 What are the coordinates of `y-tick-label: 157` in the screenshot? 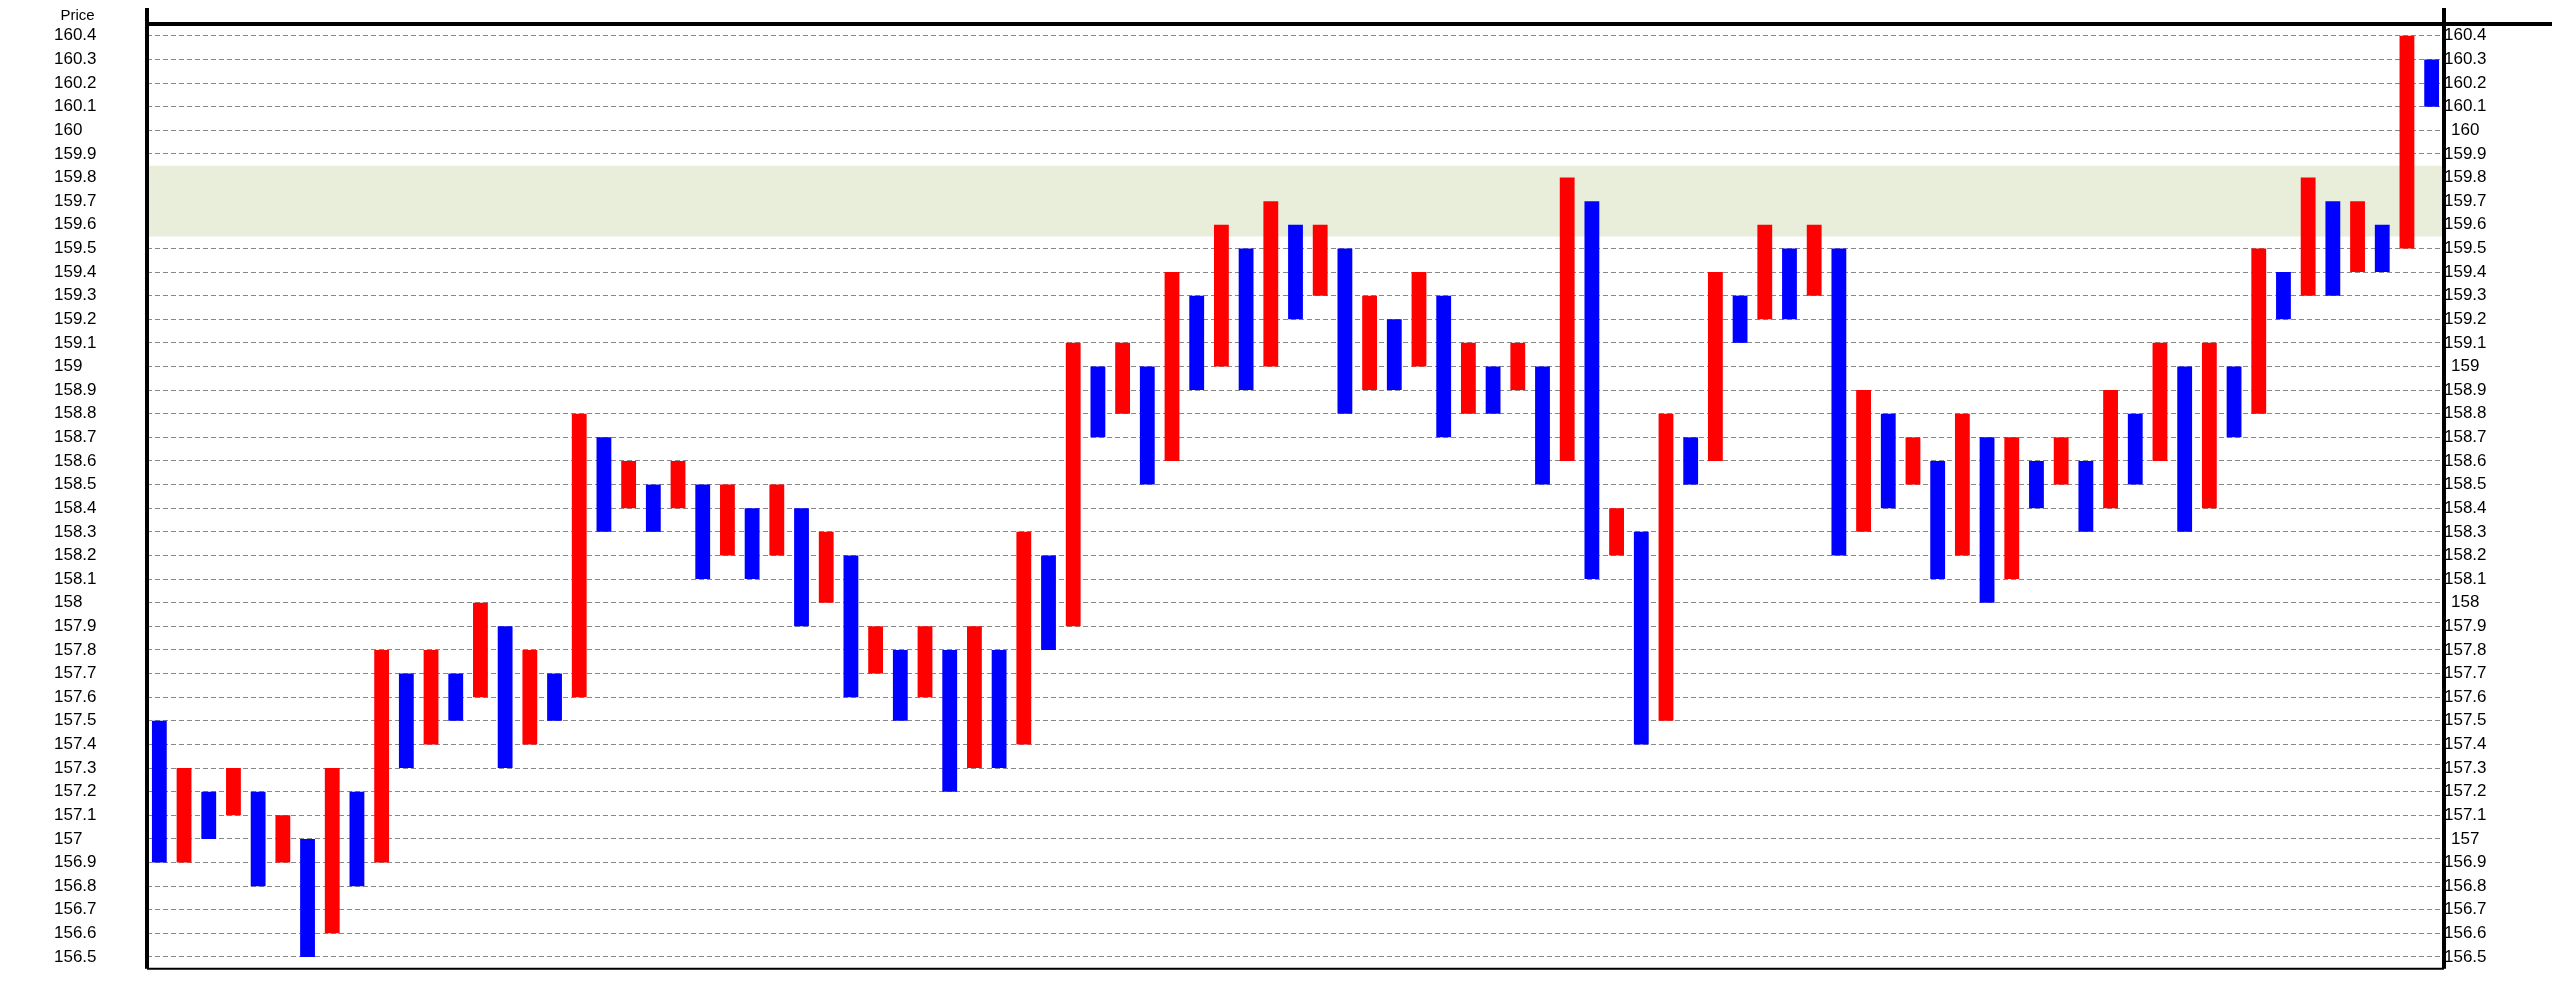 It's located at (68, 838).